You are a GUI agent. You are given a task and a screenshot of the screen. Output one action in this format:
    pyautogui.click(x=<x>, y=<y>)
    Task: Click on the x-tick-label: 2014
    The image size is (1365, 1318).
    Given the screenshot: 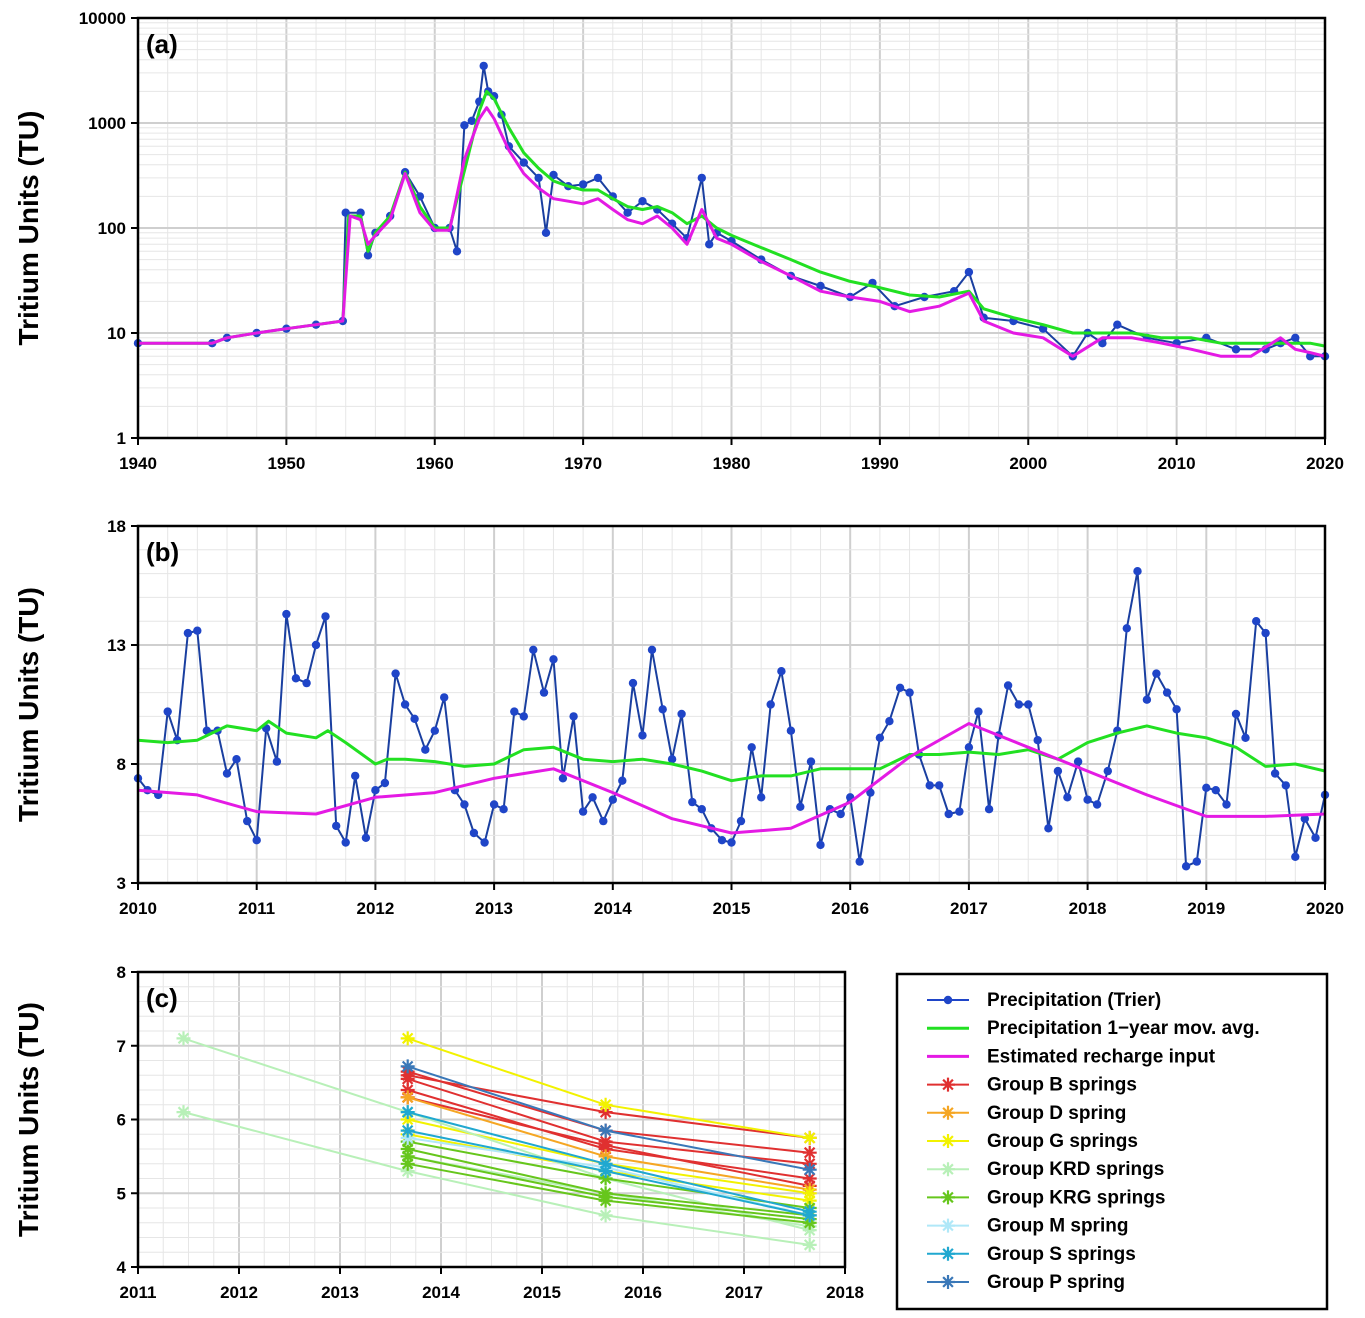 What is the action you would take?
    pyautogui.click(x=441, y=1292)
    